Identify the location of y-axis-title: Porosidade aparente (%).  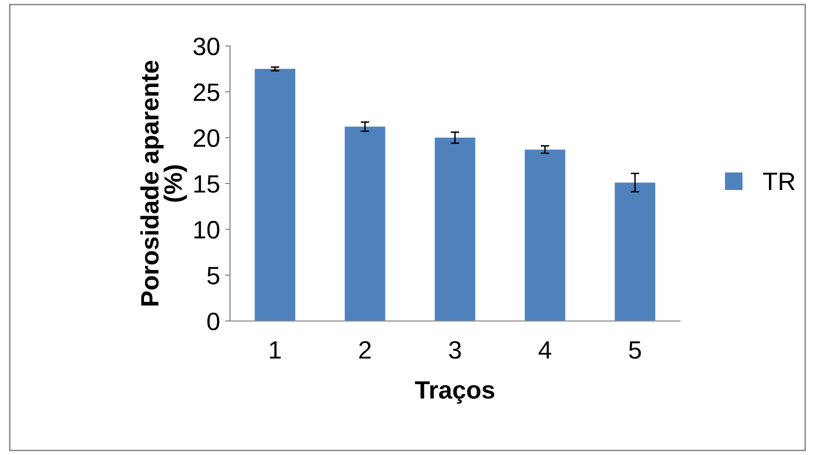
(163, 183).